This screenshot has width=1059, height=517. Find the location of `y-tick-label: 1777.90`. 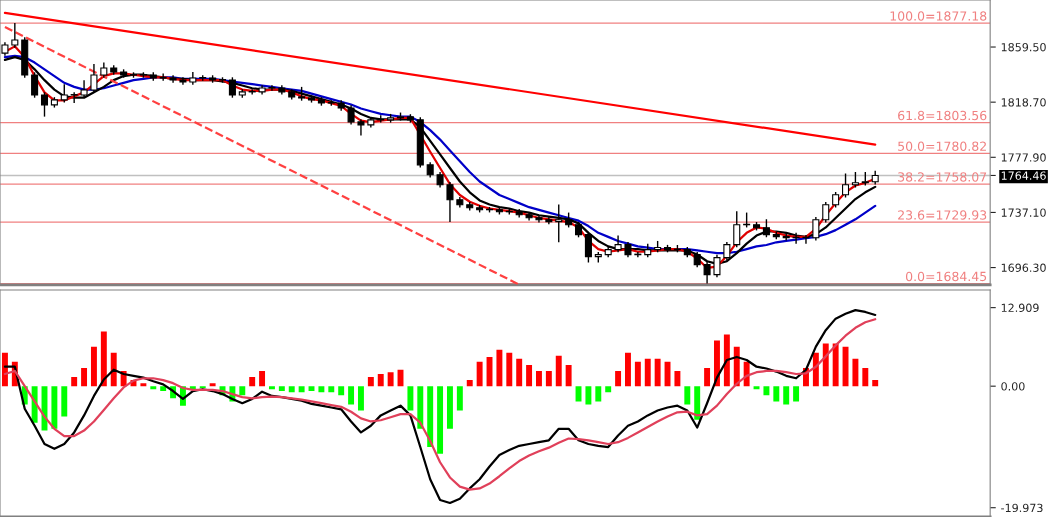

y-tick-label: 1777.90 is located at coordinates (1023, 157).